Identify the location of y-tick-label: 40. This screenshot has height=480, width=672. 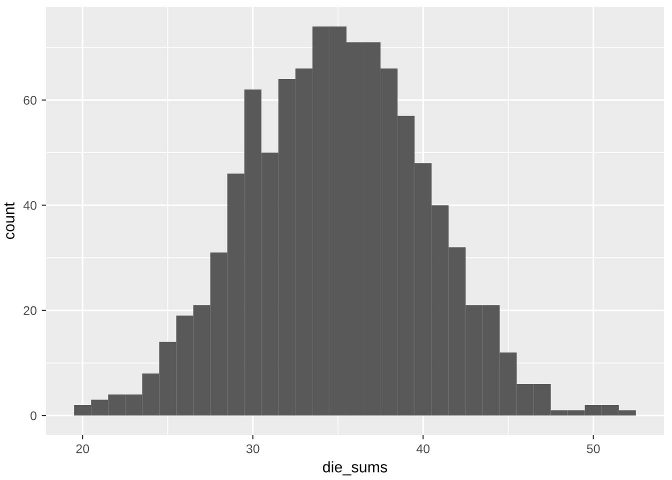
(29, 205).